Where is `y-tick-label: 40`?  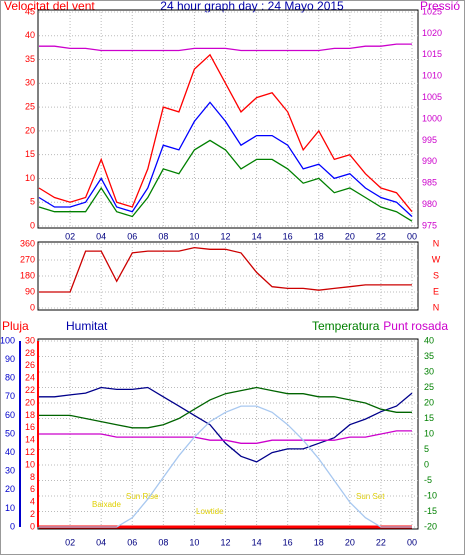 y-tick-label: 40 is located at coordinates (10, 452).